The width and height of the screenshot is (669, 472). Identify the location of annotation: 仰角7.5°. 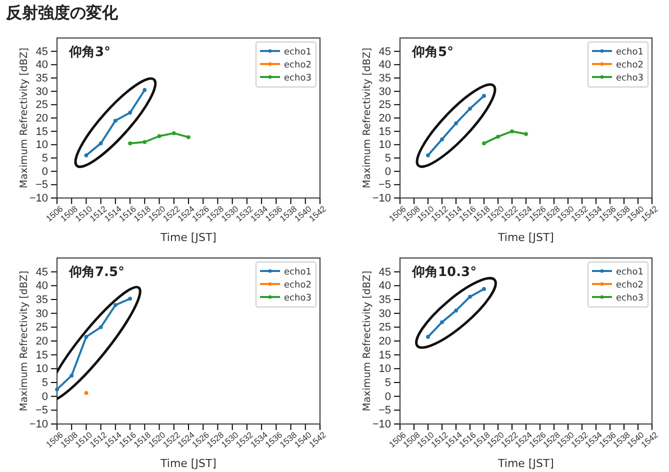
(96, 272).